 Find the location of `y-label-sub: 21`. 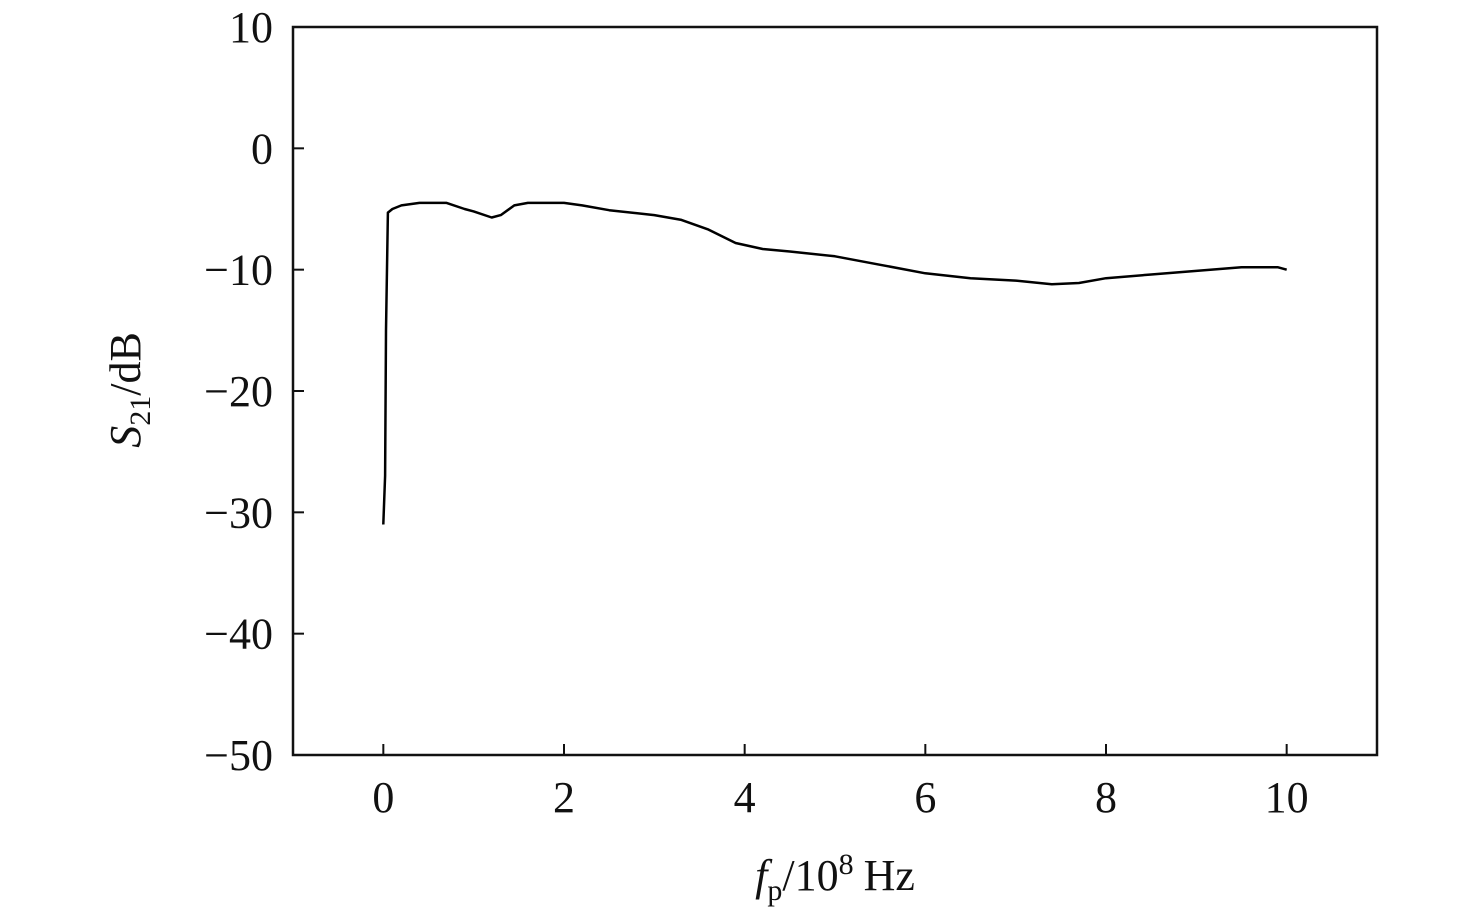

y-label-sub: 21 is located at coordinates (140, 411).